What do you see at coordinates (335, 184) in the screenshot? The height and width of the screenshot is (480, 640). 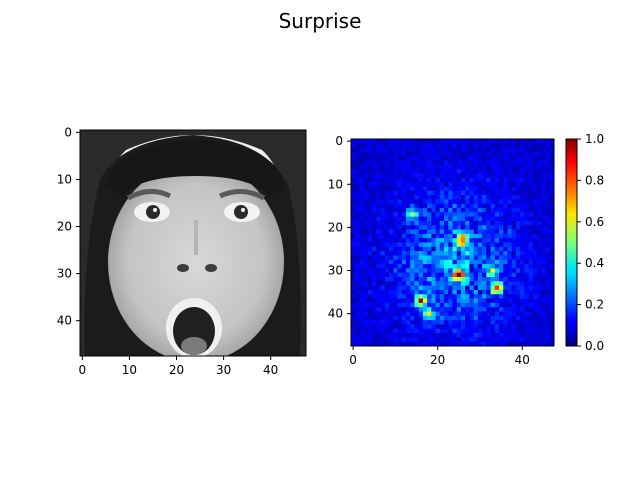 I see `saliency-ytick-label: 10` at bounding box center [335, 184].